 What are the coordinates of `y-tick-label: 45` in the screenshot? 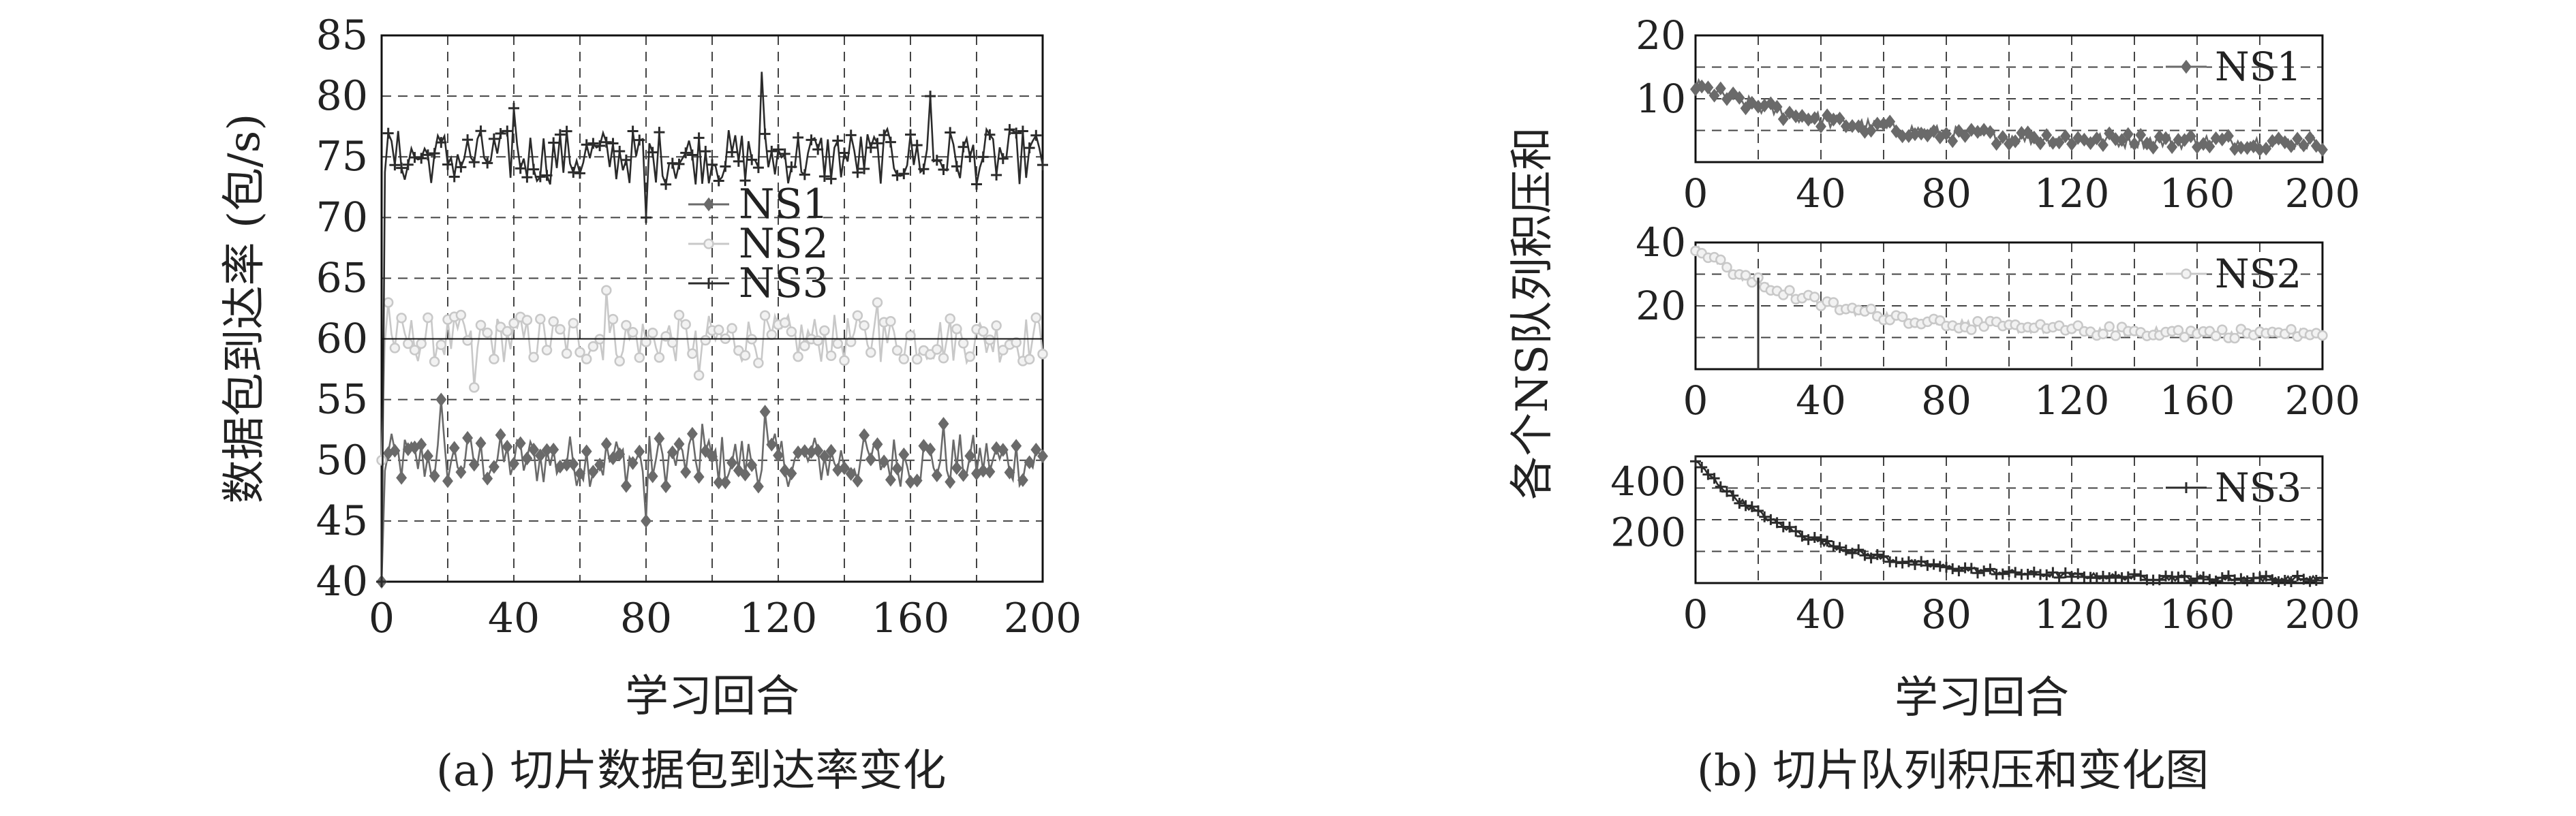 It's located at (342, 521).